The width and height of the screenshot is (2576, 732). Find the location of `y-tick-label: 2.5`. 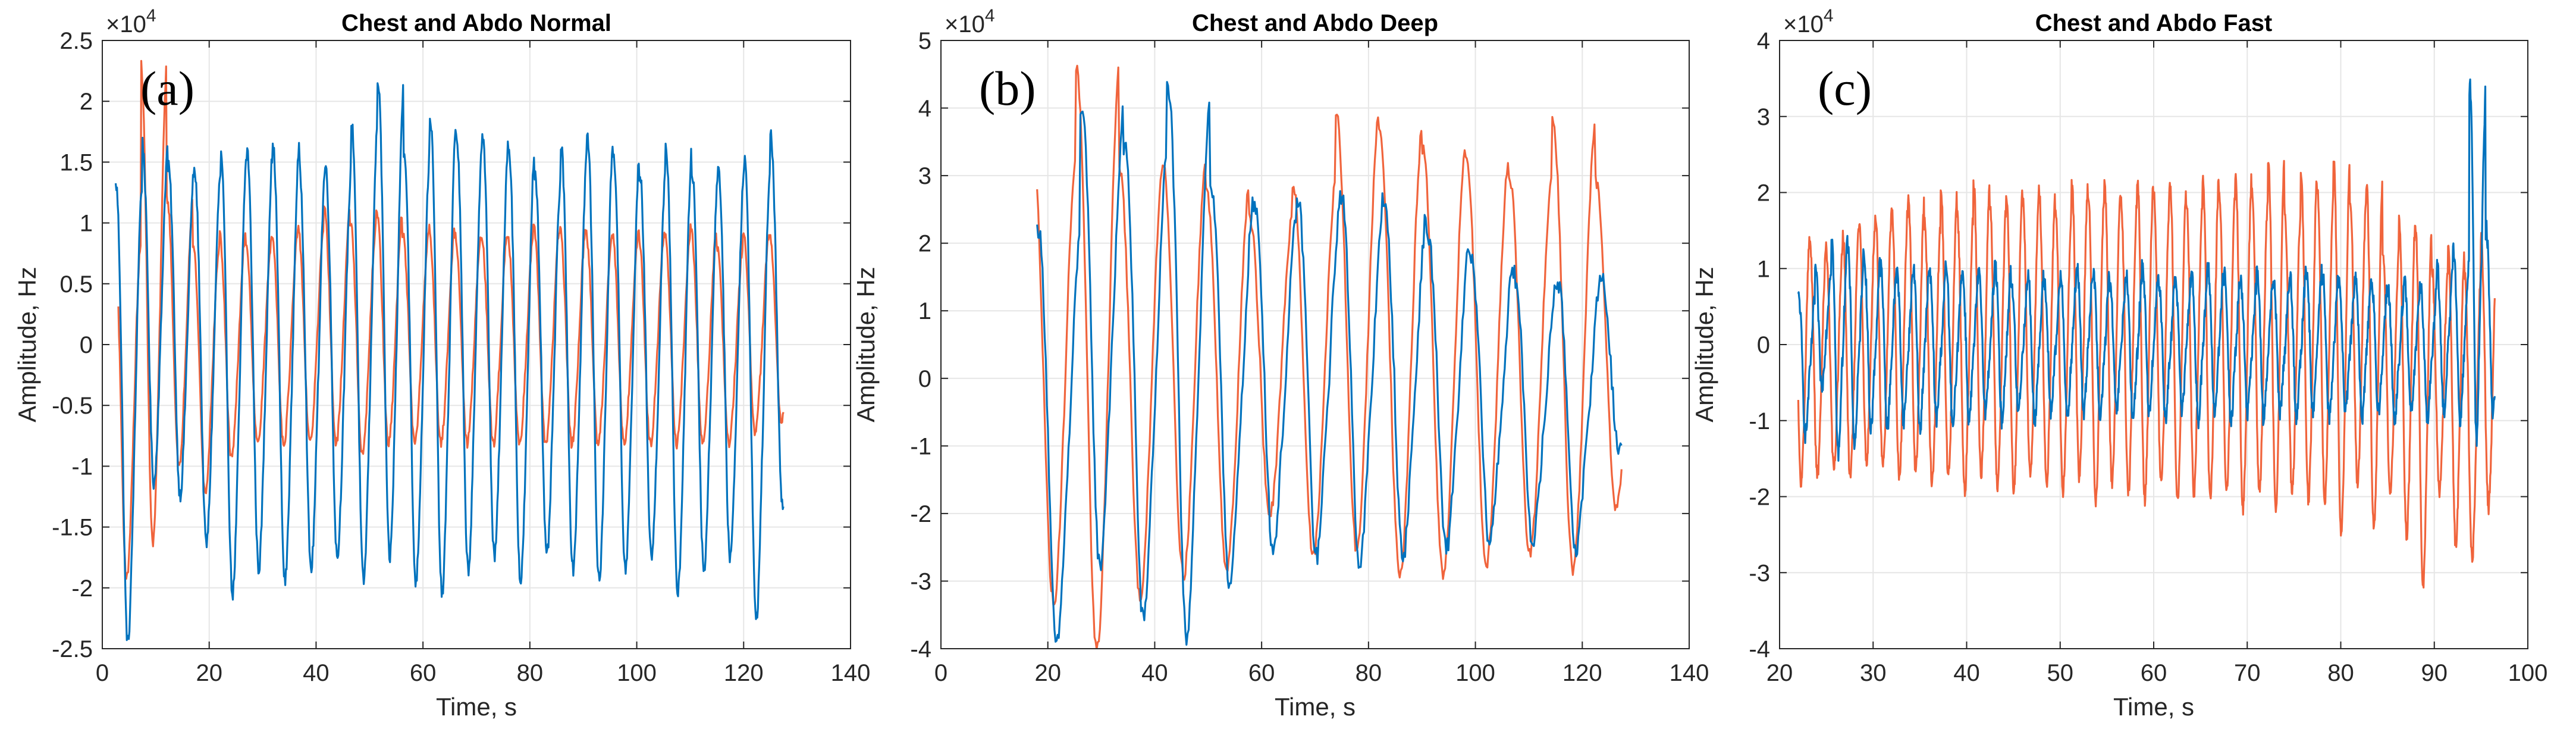

y-tick-label: 2.5 is located at coordinates (76, 41).